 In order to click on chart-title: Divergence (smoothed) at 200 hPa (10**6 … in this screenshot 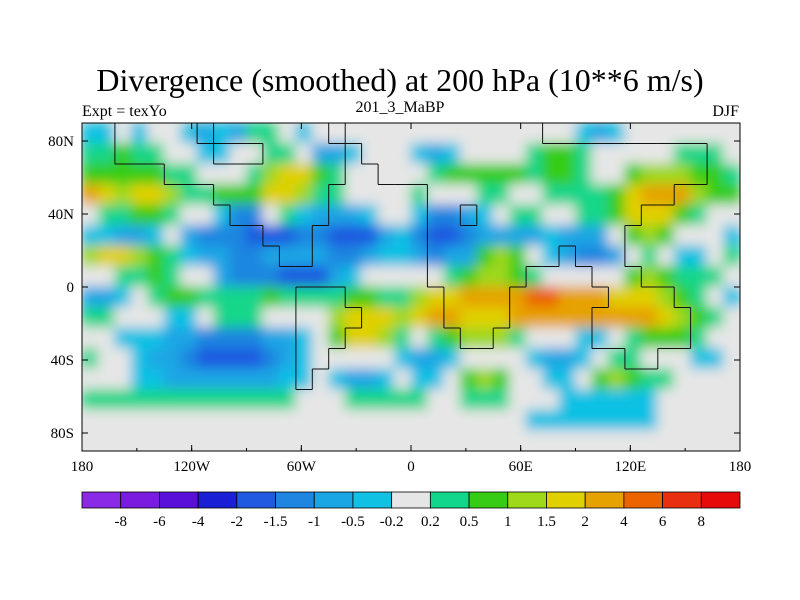, I will do `click(400, 80)`.